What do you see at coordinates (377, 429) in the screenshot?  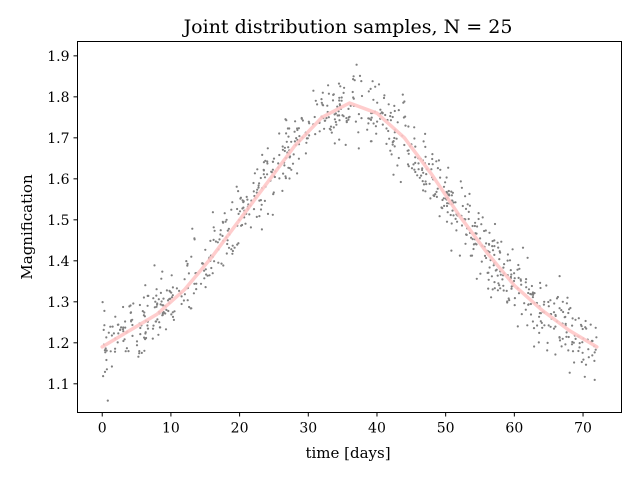 I see `x-tick-label: 40` at bounding box center [377, 429].